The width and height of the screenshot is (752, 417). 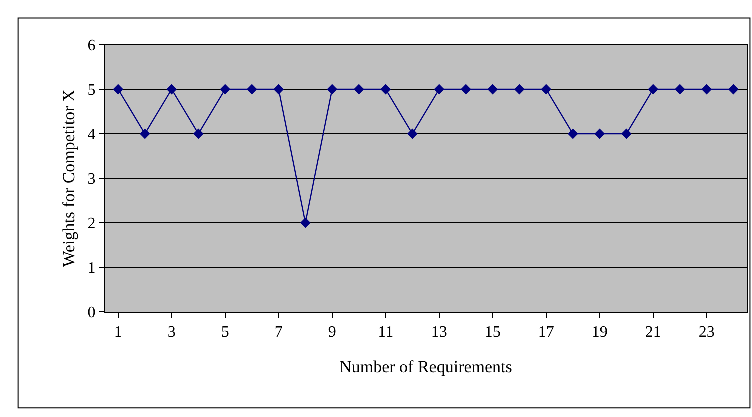 I want to click on y-tick-label: 1, so click(x=92, y=269).